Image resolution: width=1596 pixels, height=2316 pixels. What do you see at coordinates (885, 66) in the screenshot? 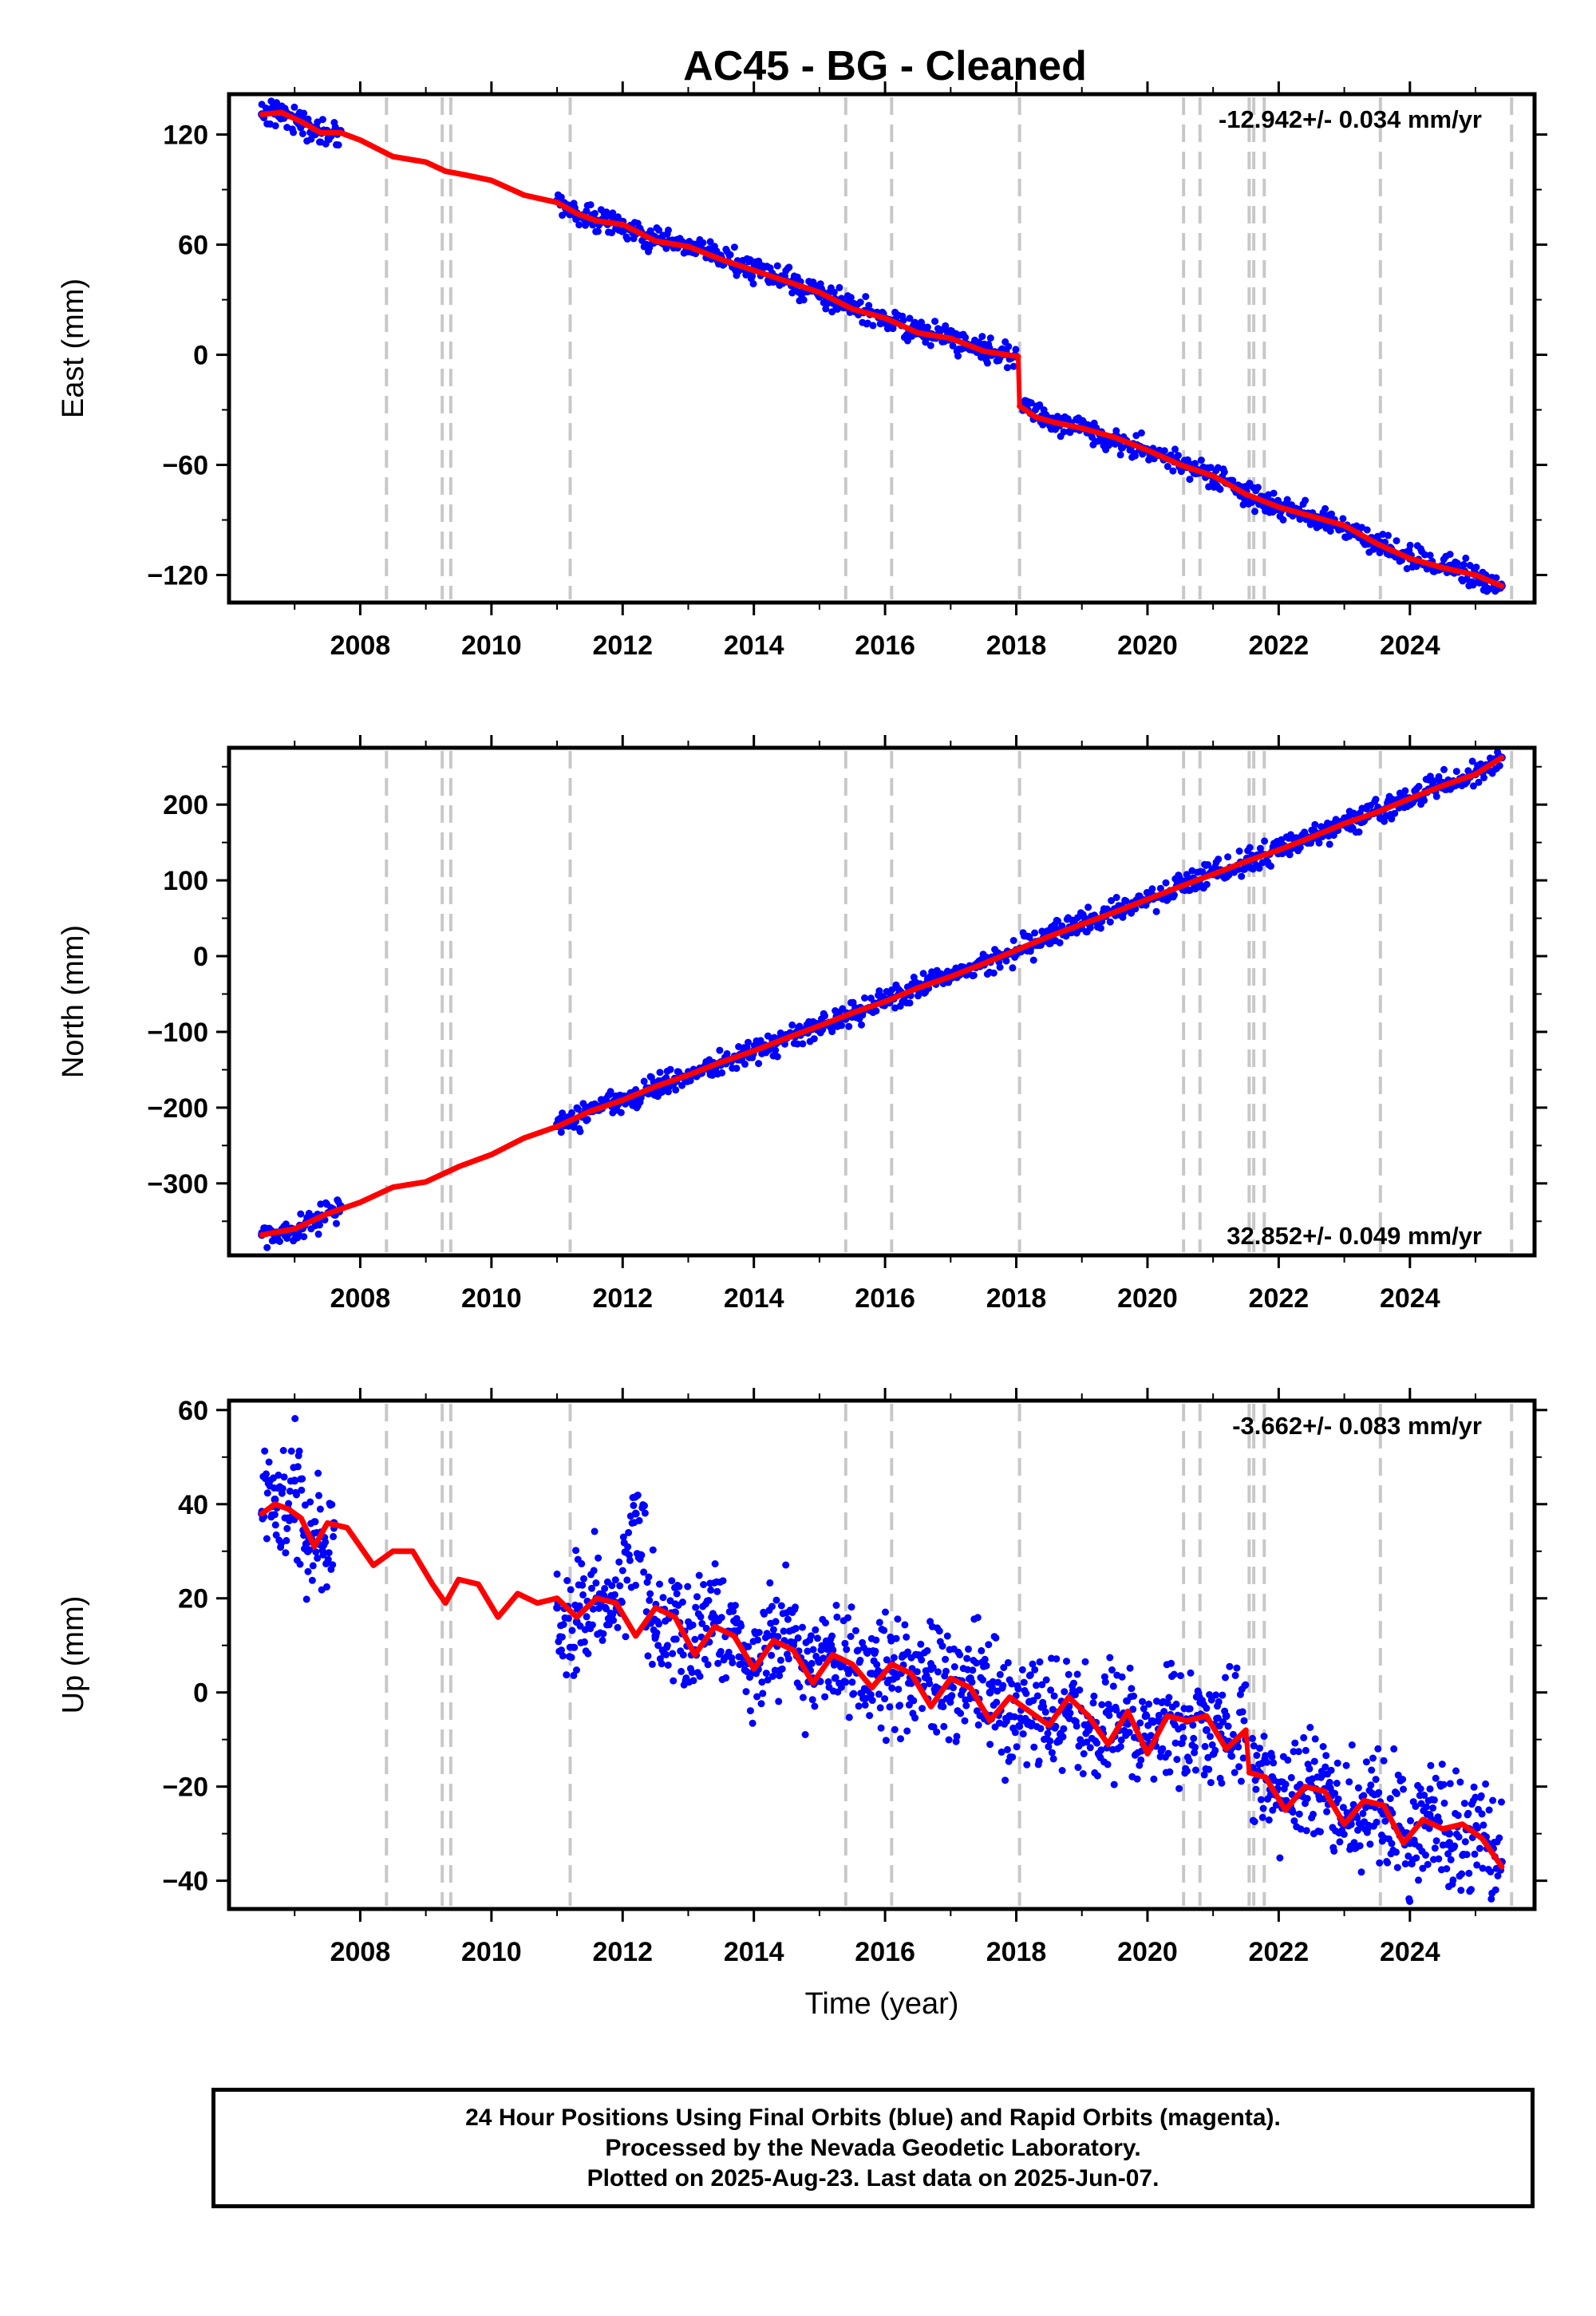
I see `chart-title: AC45 - BG - Cleaned` at bounding box center [885, 66].